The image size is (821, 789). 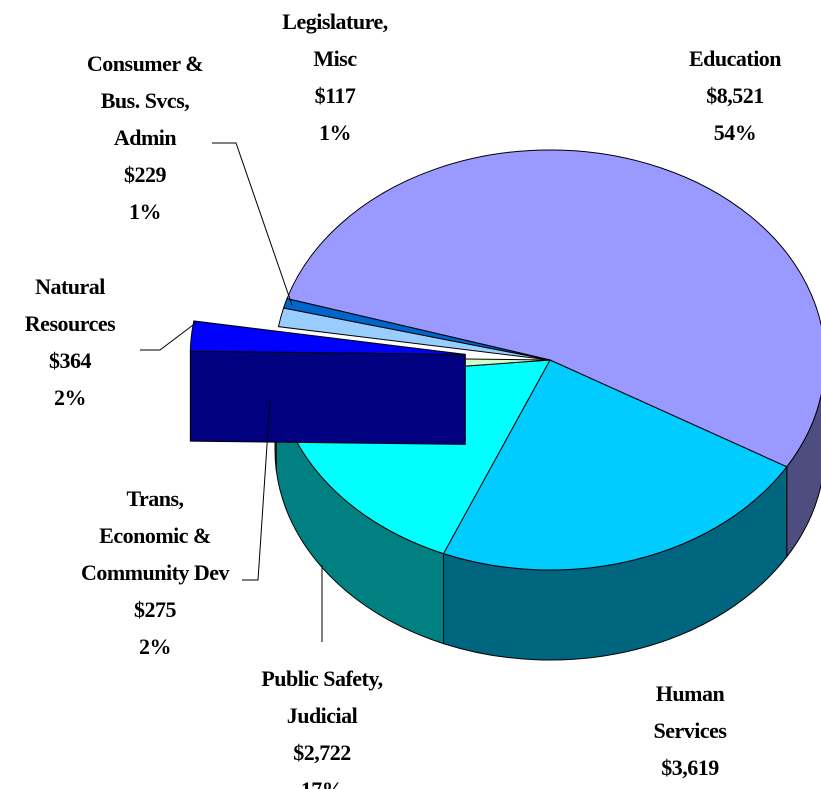 What do you see at coordinates (70, 305) in the screenshot?
I see `category-label: Natural Resources` at bounding box center [70, 305].